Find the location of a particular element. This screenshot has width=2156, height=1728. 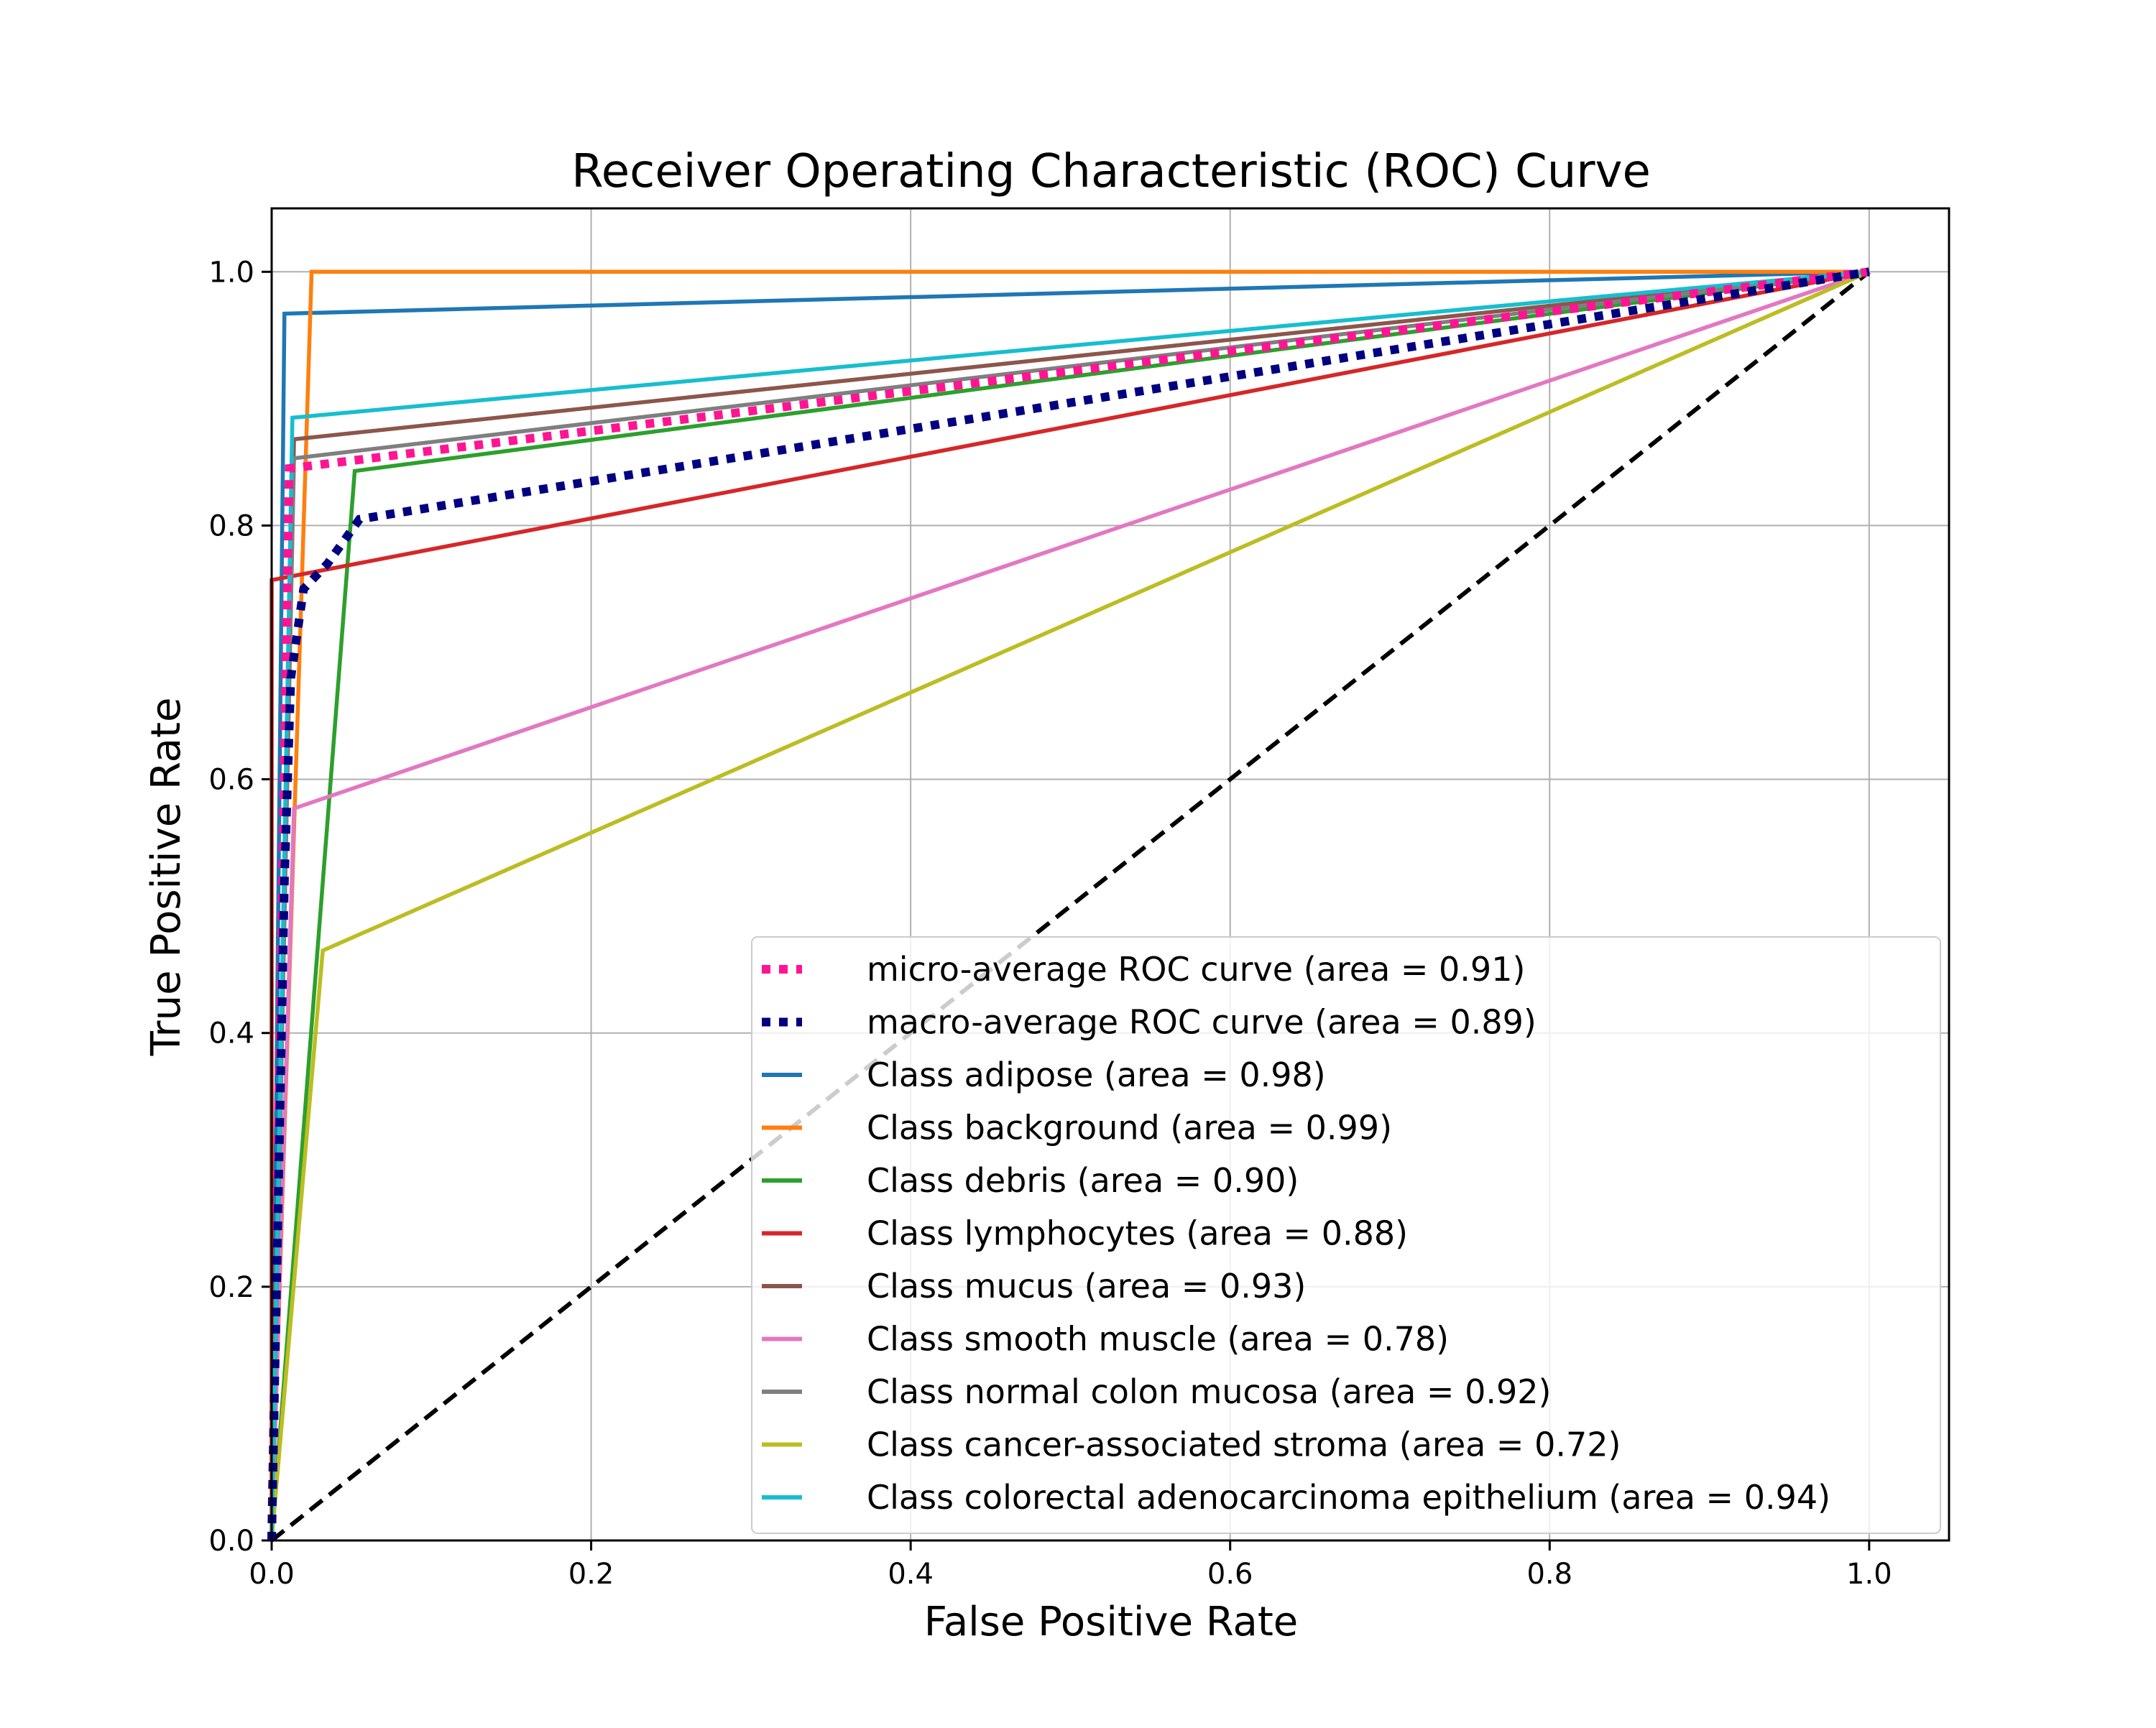

legend-label: Class lymphocytes (area = 0.88) is located at coordinates (1137, 1234).